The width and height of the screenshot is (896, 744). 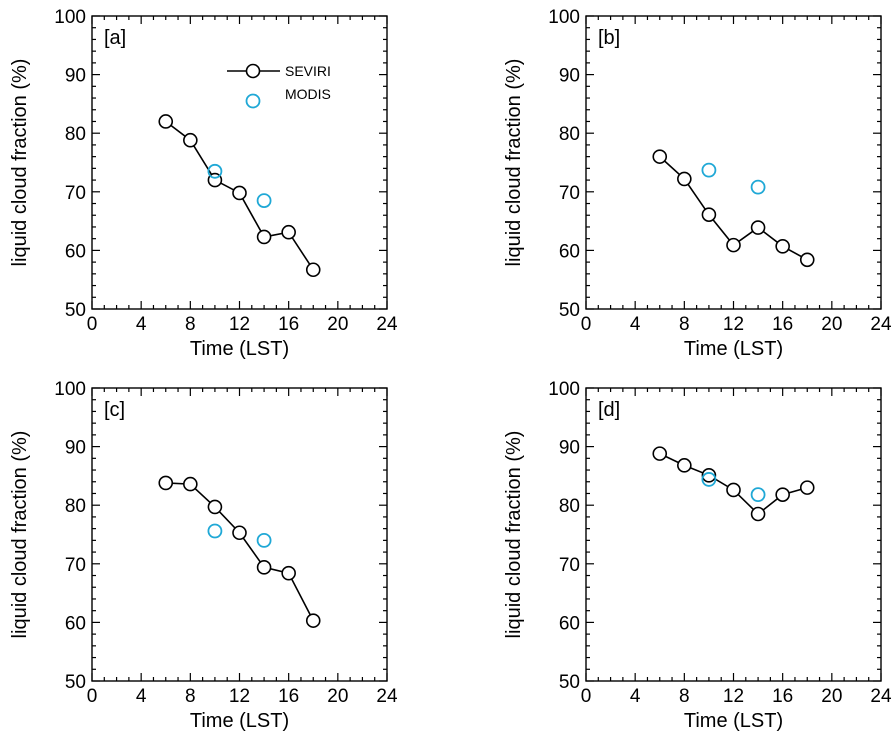 What do you see at coordinates (253, 101) in the screenshot?
I see `legend-modis-marker` at bounding box center [253, 101].